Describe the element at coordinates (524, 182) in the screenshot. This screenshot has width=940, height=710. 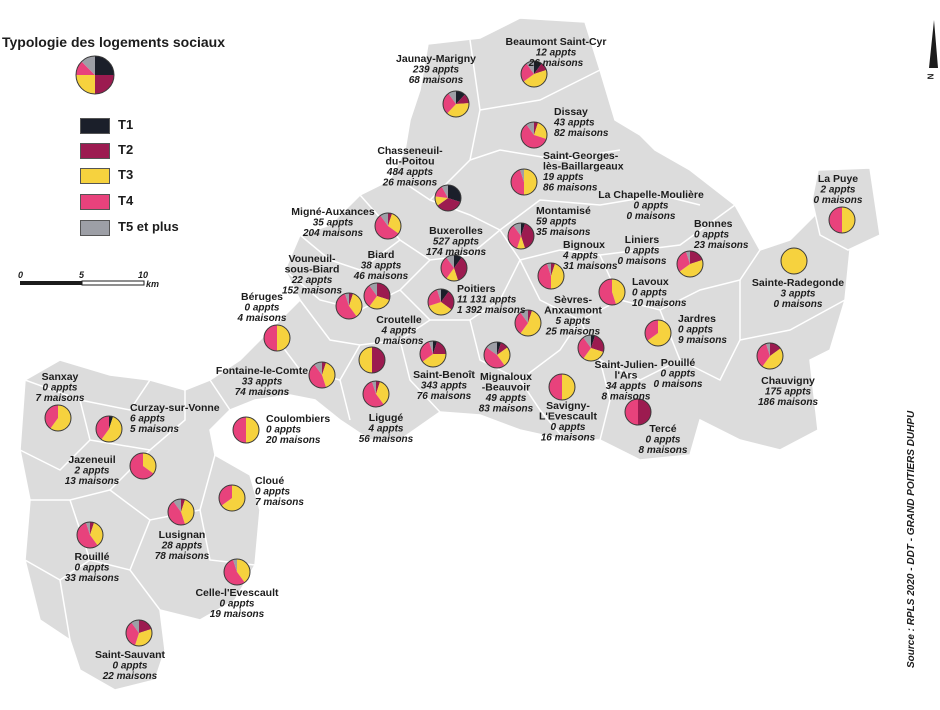
I see `commune-4-pie` at that location.